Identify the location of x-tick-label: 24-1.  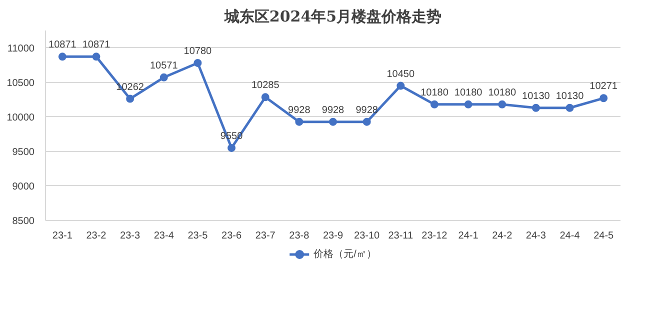
(468, 236).